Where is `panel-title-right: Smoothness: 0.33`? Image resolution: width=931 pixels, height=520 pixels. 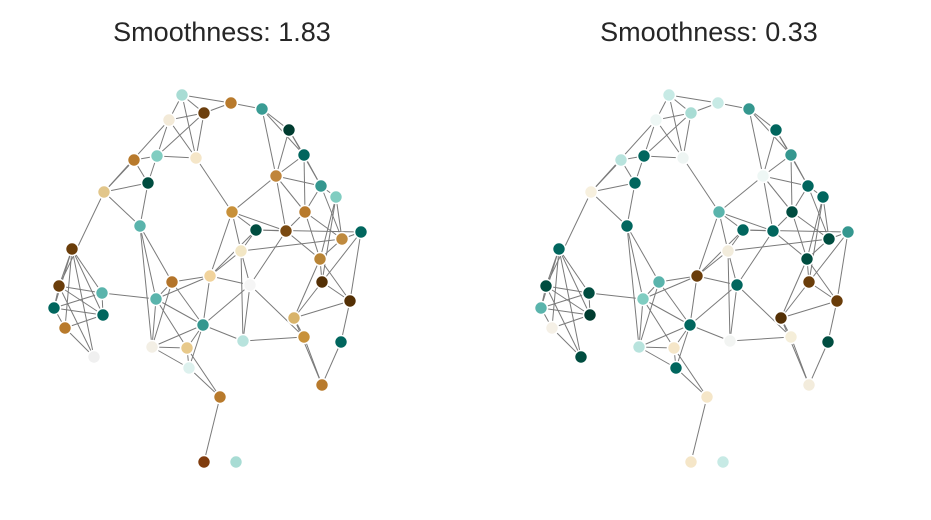
panel-title-right: Smoothness: 0.33 is located at coordinates (709, 32).